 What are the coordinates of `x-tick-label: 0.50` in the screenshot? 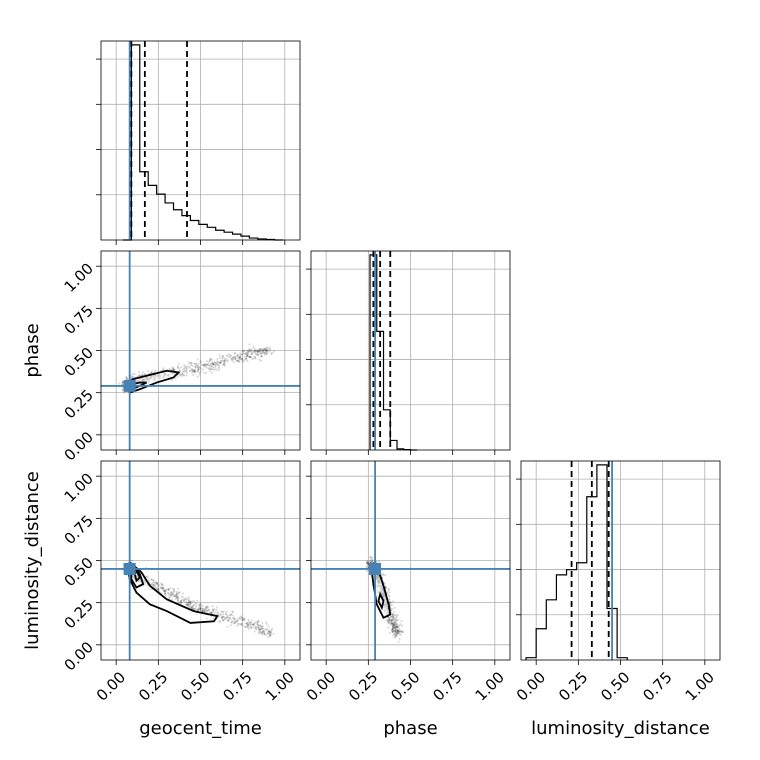 It's located at (615, 686).